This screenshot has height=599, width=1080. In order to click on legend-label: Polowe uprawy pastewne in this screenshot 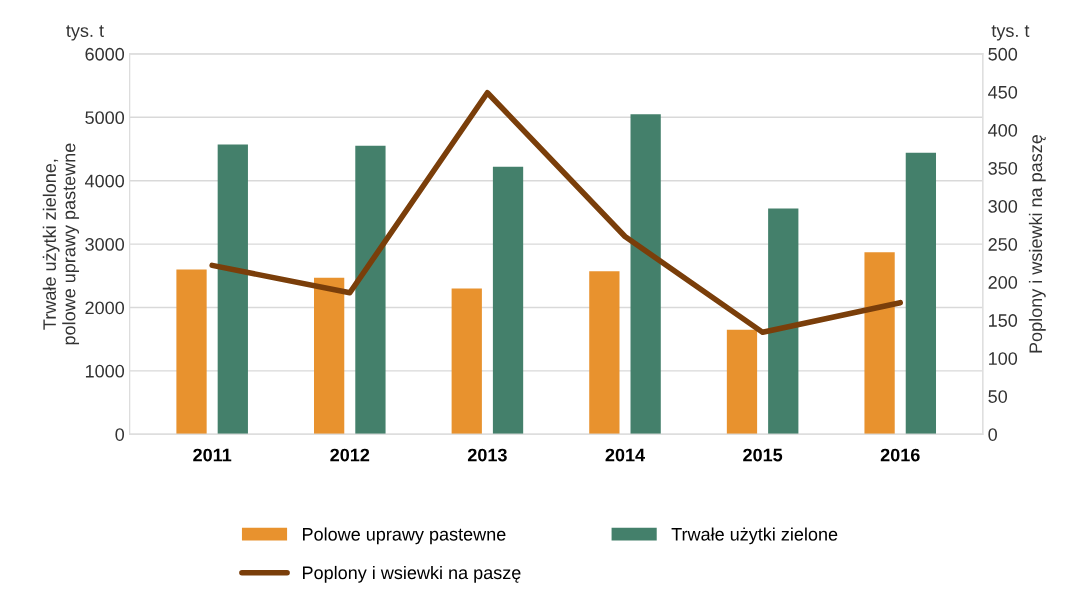, I will do `click(404, 536)`.